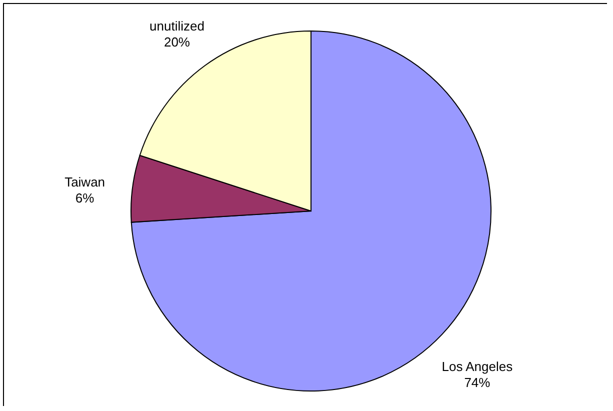 This screenshot has width=613, height=411. What do you see at coordinates (85, 182) in the screenshot?
I see `slice-label: Taiwan` at bounding box center [85, 182].